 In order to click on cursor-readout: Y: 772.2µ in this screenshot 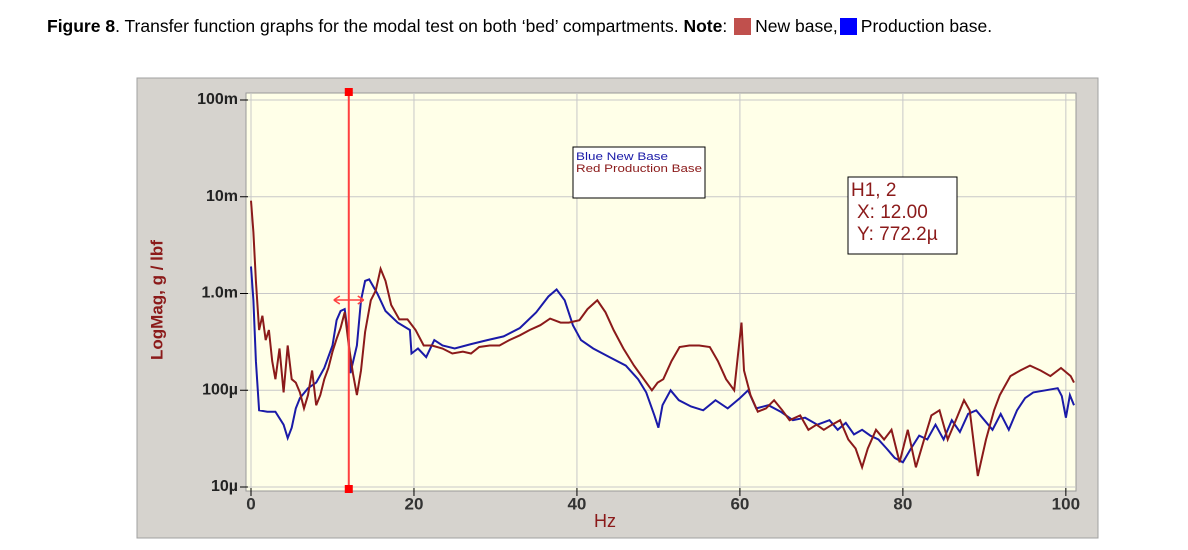, I will do `click(897, 234)`.